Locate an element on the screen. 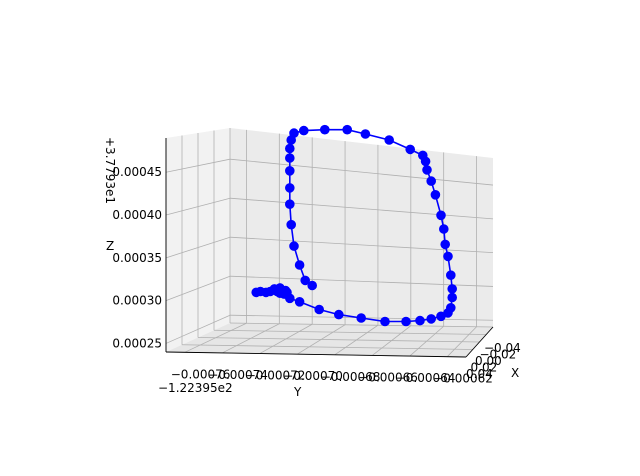 The height and width of the screenshot is (476, 640). z-tick-label: 0.00035 is located at coordinates (137, 258).